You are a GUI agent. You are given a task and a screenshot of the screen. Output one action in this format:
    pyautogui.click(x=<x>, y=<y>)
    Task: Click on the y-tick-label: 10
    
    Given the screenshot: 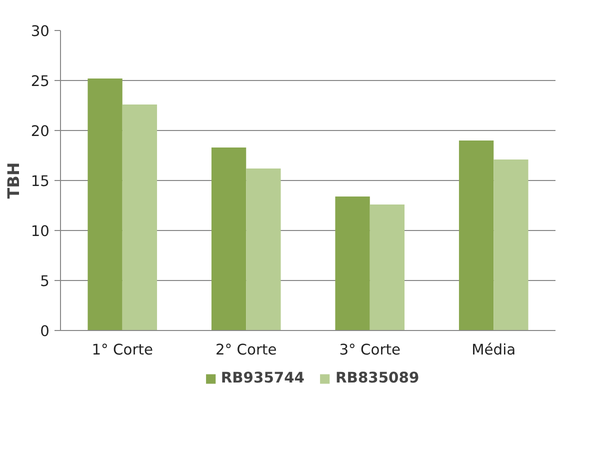 What is the action you would take?
    pyautogui.click(x=40, y=231)
    